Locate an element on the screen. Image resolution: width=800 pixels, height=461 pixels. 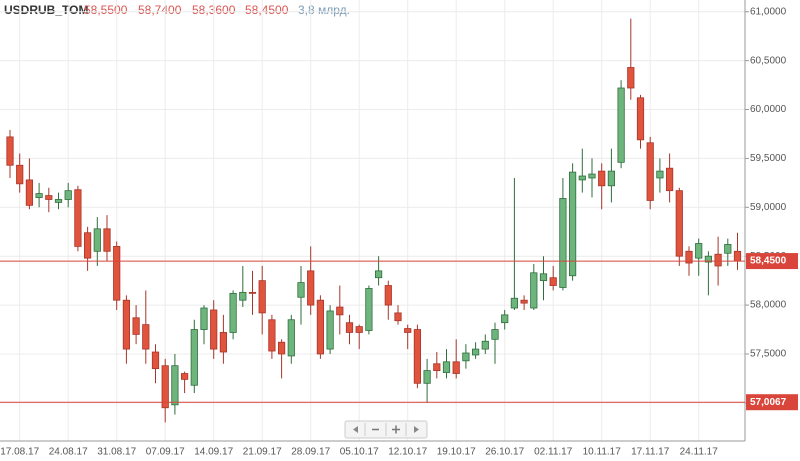
high: 58,7400 is located at coordinates (160, 10).